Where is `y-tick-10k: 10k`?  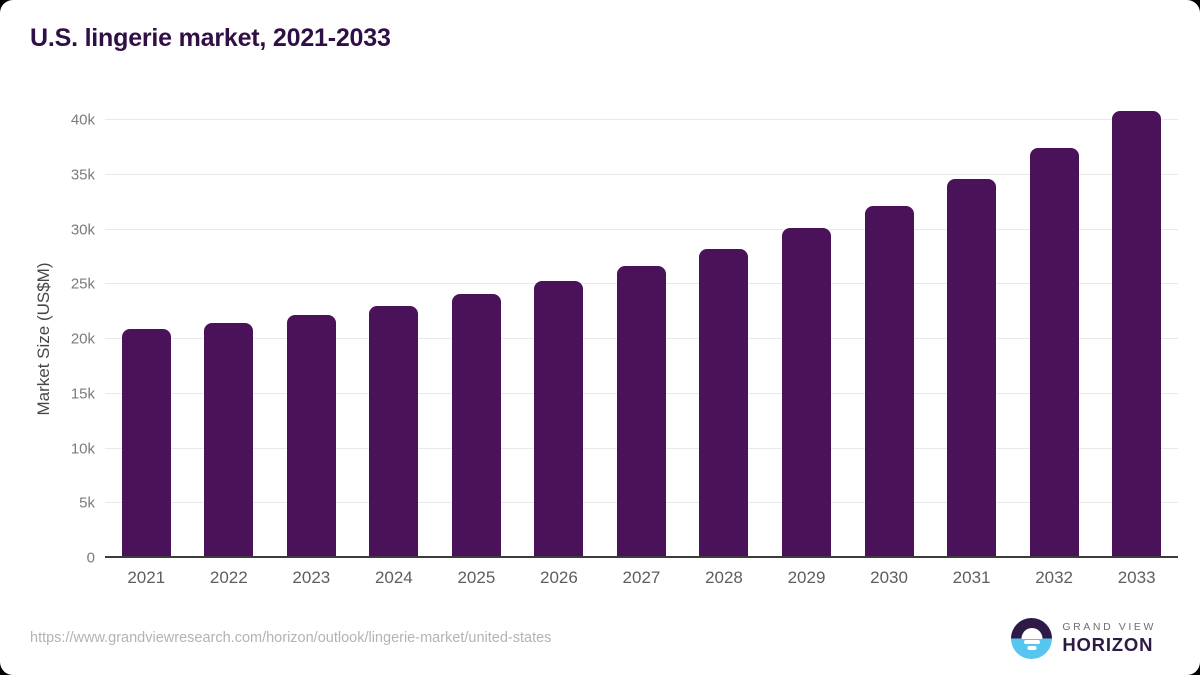 y-tick-10k: 10k is located at coordinates (82, 448).